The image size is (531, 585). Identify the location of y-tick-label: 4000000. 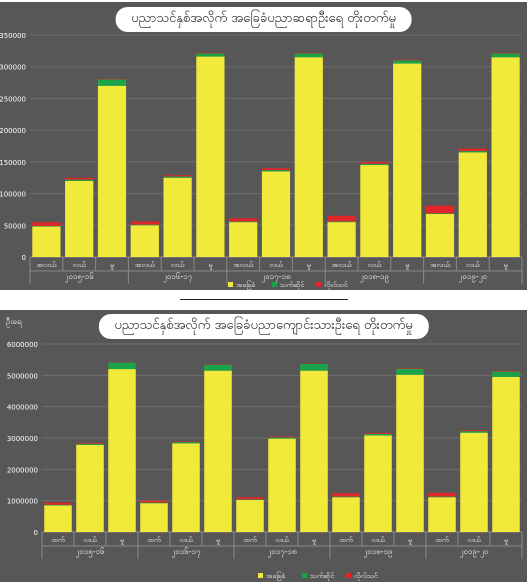
(22, 408).